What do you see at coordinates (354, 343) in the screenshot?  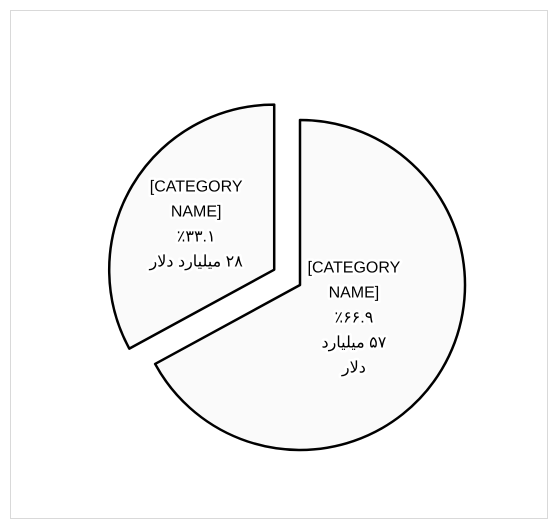 I see `data-label: ٪۶۶.۹ ۵۷ میلیارد دلار` at bounding box center [354, 343].